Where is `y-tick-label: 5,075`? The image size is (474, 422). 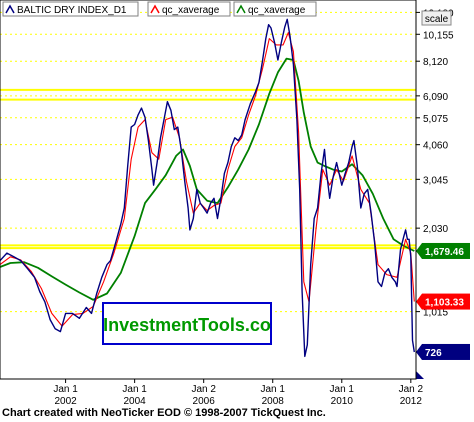
y-tick-label: 5,075 is located at coordinates (435, 119).